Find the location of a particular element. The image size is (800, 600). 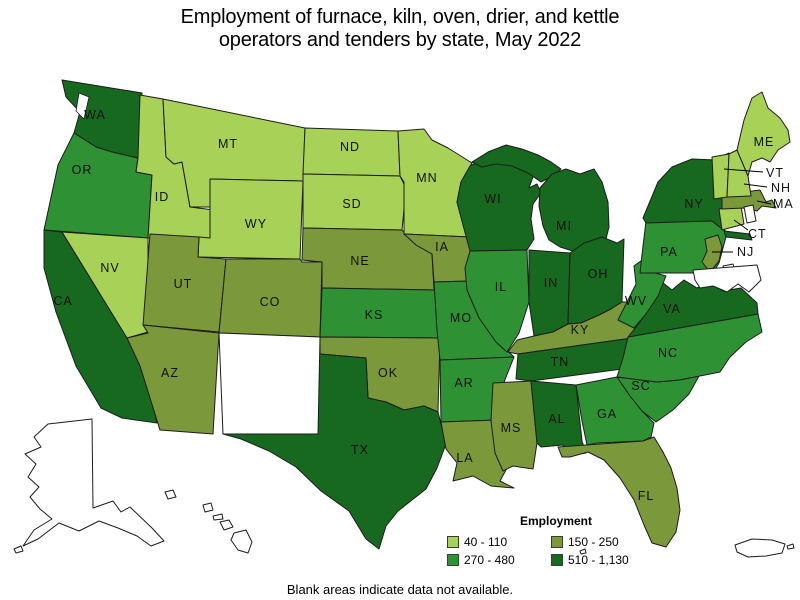

state-label-CO: CO is located at coordinates (270, 302).